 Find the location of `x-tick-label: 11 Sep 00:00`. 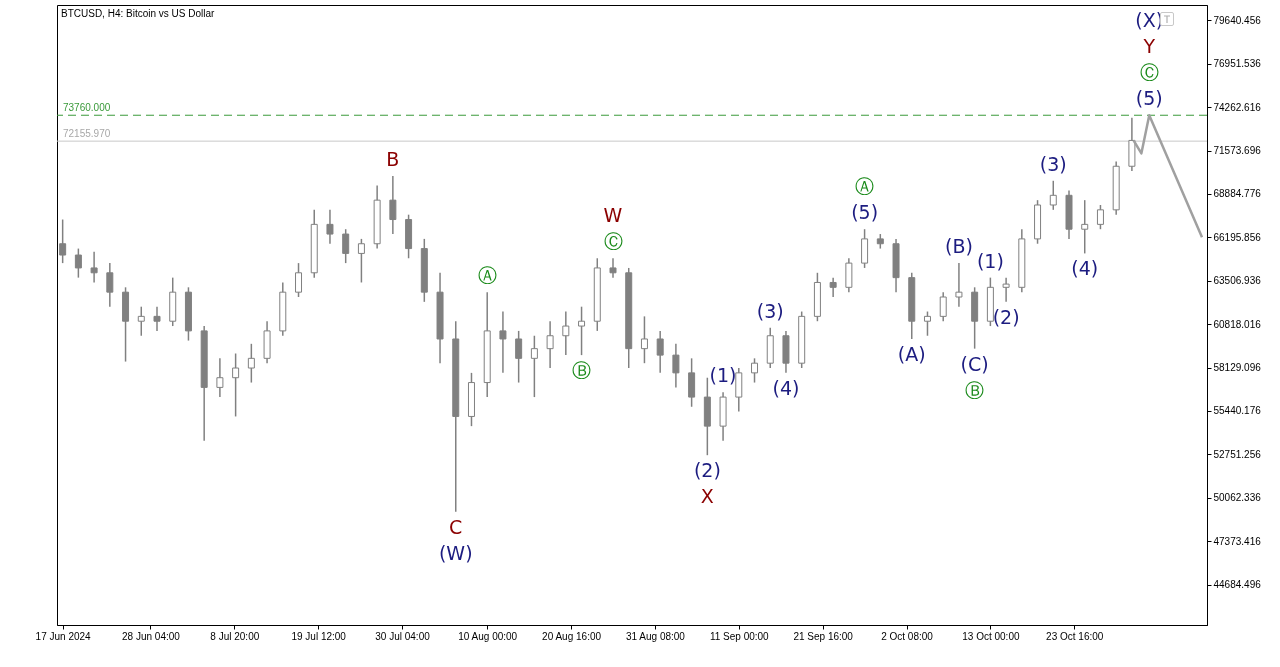

x-tick-label: 11 Sep 00:00 is located at coordinates (739, 636).